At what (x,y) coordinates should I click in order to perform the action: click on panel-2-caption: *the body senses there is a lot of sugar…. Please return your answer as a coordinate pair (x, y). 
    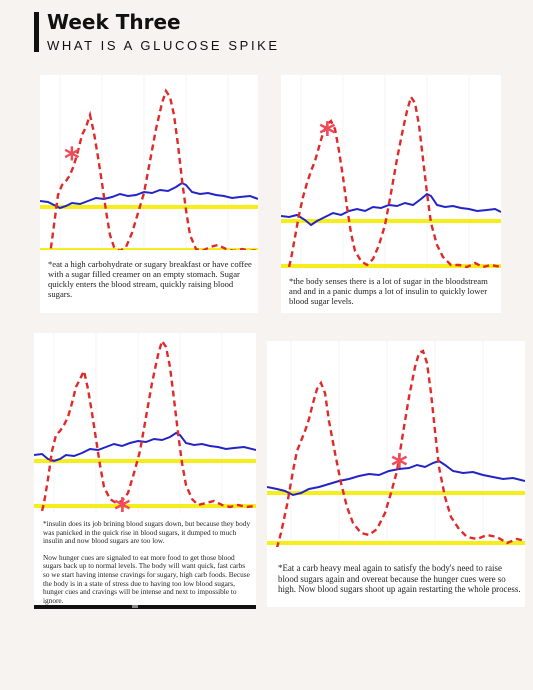
    Looking at the image, I should click on (393, 295).